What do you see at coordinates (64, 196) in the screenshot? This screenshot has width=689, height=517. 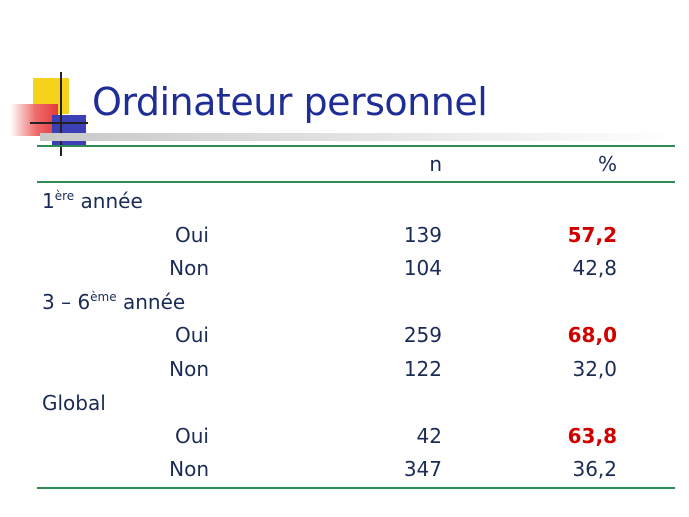 I see `group-label-superscript: ère` at bounding box center [64, 196].